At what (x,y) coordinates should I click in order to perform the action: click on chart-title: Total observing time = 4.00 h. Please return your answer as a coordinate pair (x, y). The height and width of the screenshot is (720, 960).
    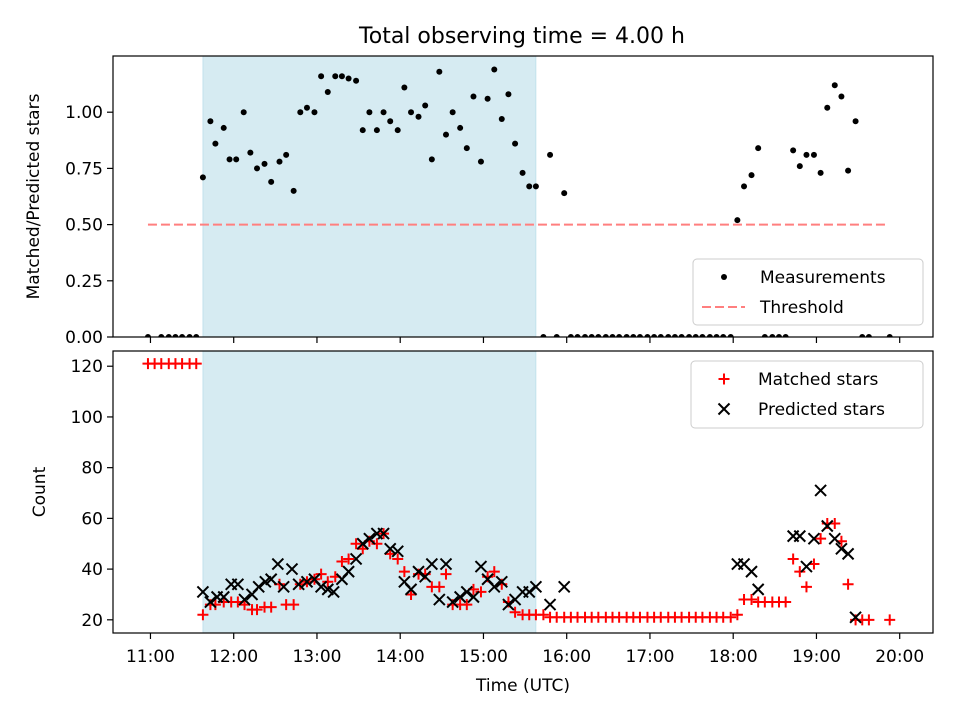
    Looking at the image, I should click on (521, 36).